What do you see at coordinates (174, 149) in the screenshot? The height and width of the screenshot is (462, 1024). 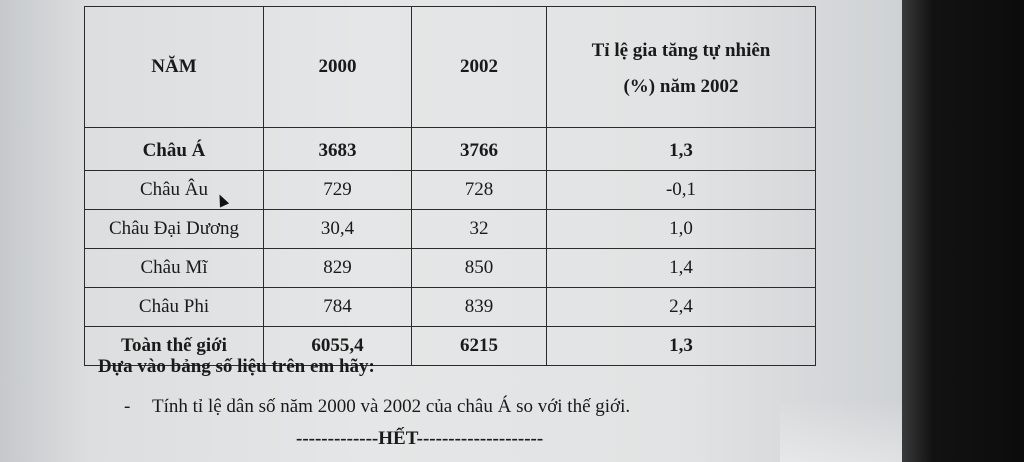 I see `region-cell: Châu Á` at bounding box center [174, 149].